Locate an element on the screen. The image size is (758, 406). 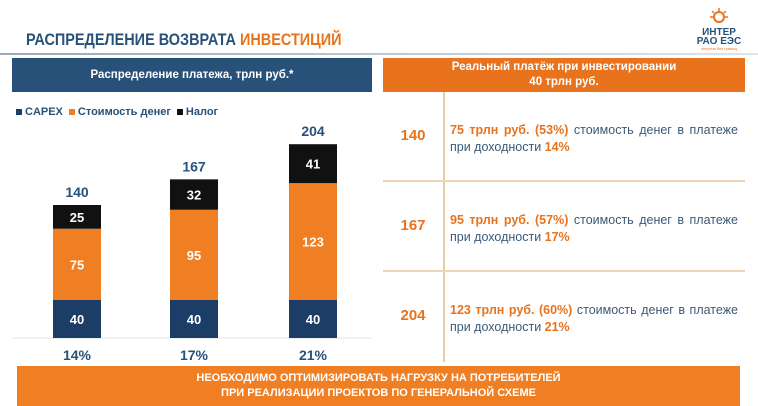
logo-text: ИНТЕР is located at coordinates (719, 32).